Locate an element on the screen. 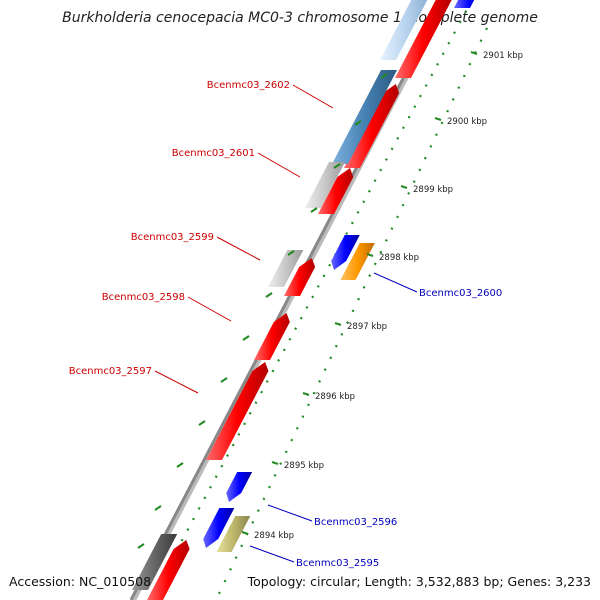 The height and width of the screenshot is (600, 600). gene-label-bcenmc03_2600: Bcenmc03_2600 is located at coordinates (460, 293).